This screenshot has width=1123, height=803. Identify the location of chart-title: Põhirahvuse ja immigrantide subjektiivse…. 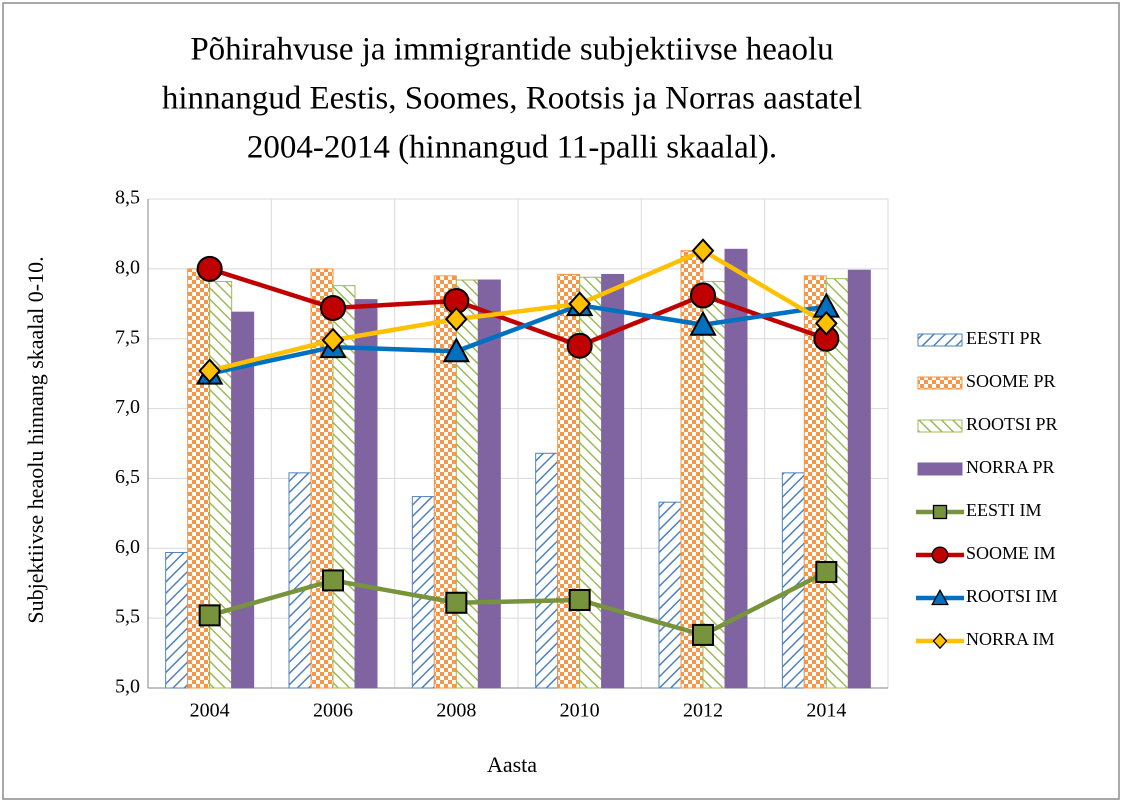
(511, 50).